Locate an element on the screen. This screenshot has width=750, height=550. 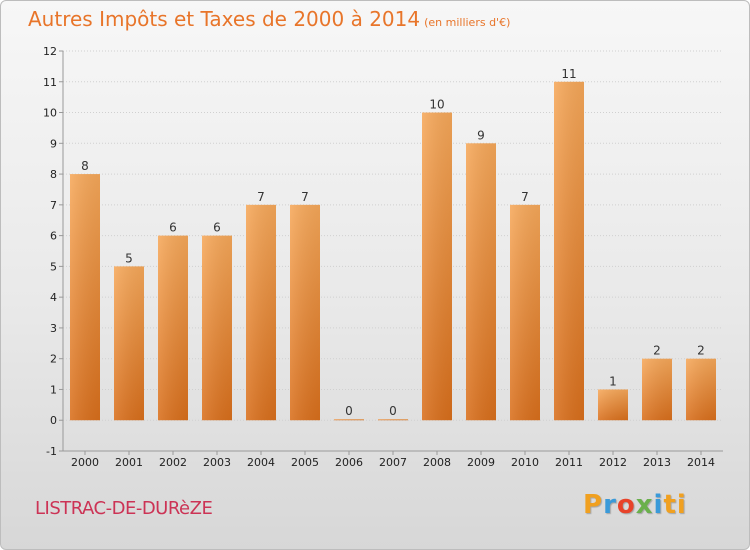
logo-letter: P is located at coordinates (593, 505).